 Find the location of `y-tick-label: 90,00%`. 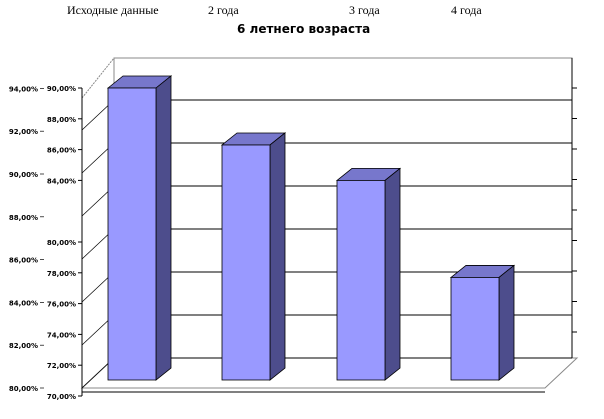

y-tick-label: 90,00% is located at coordinates (61, 89).